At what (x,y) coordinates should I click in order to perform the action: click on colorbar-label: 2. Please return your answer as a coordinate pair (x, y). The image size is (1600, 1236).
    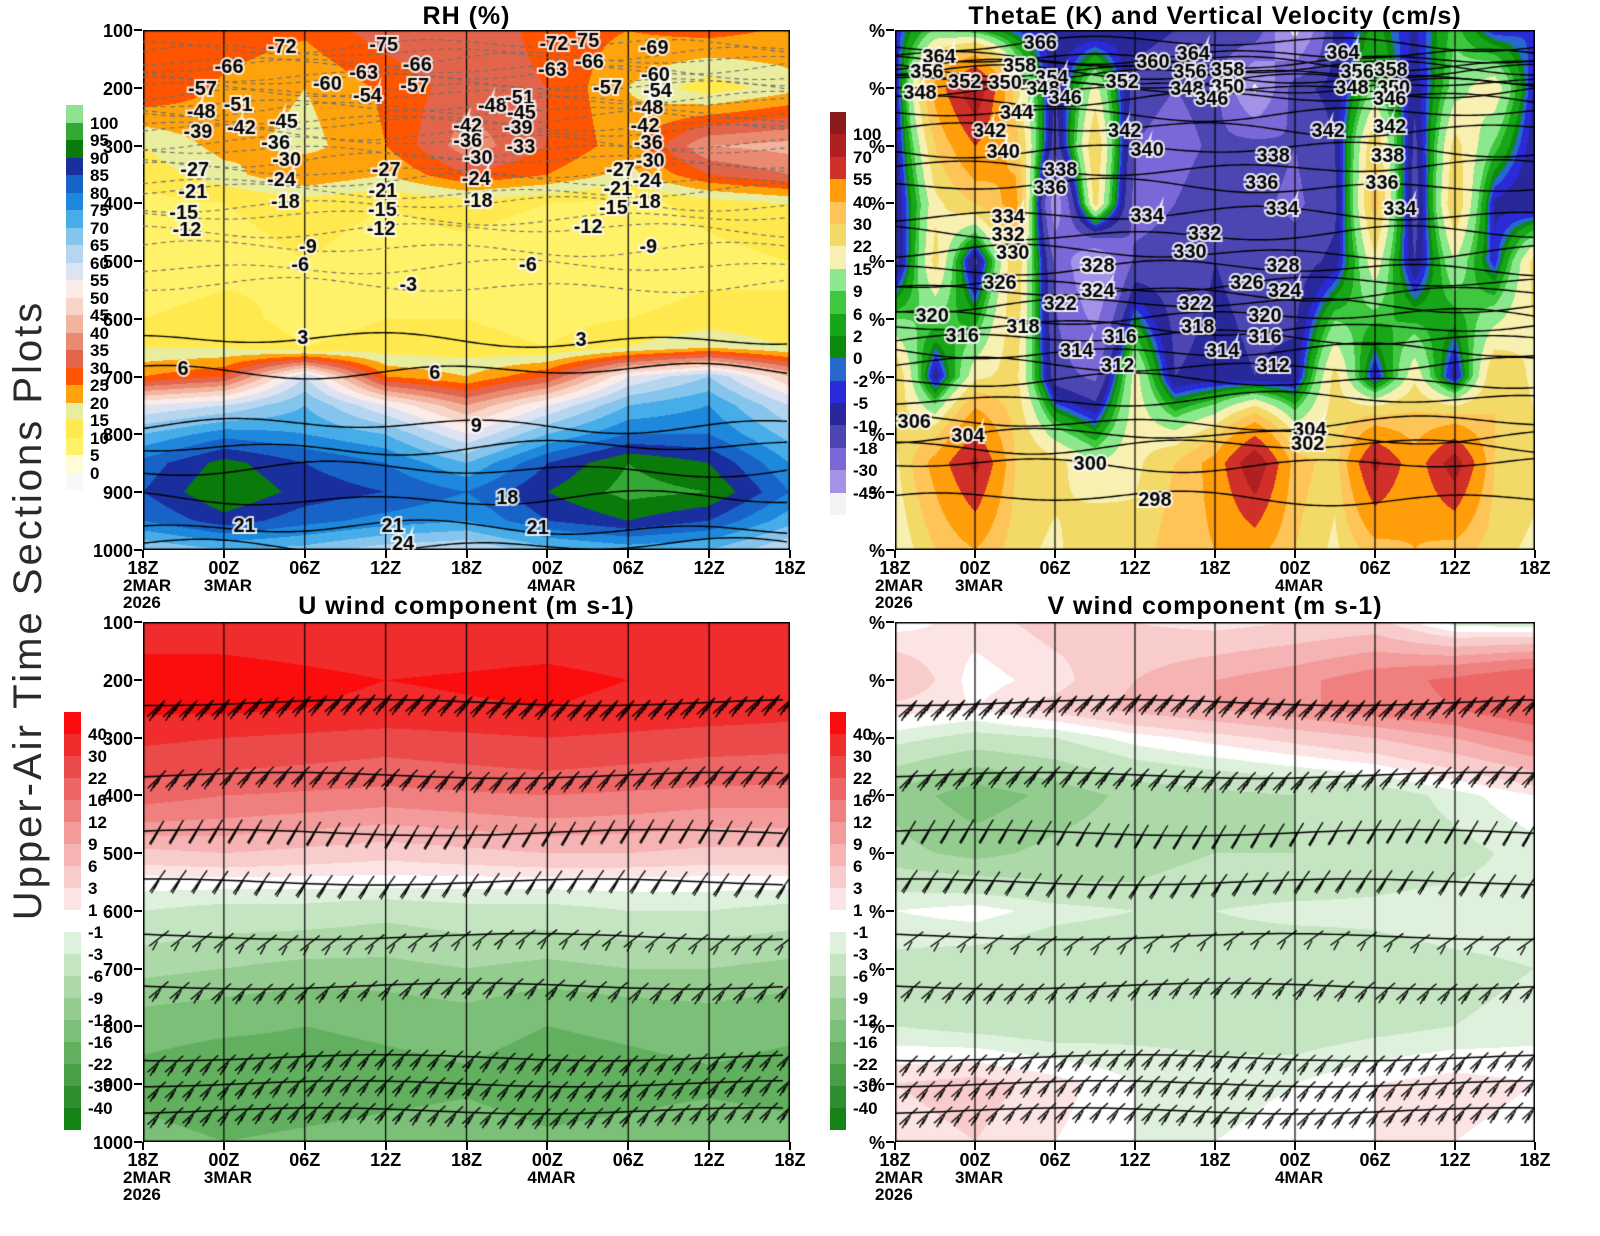
    Looking at the image, I should click on (858, 336).